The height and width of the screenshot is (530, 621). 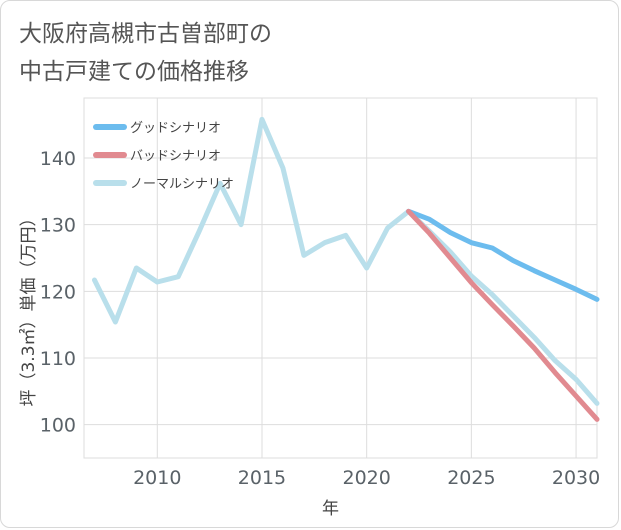 I want to click on x-axis-label: 年, so click(x=330, y=509).